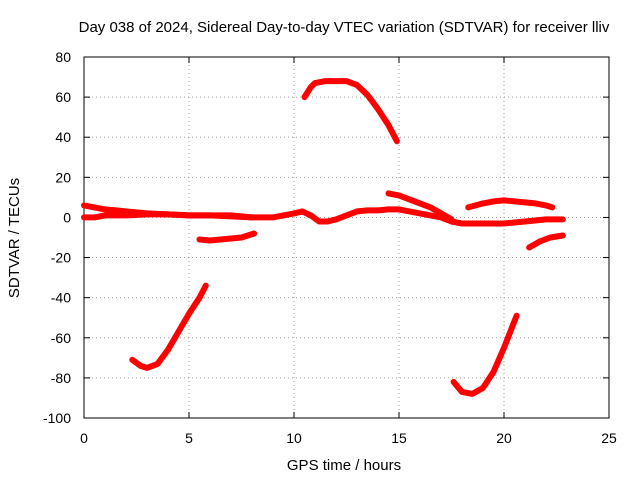 The height and width of the screenshot is (480, 640). Describe the element at coordinates (57, 418) in the screenshot. I see `y-tick-label: -100` at that location.